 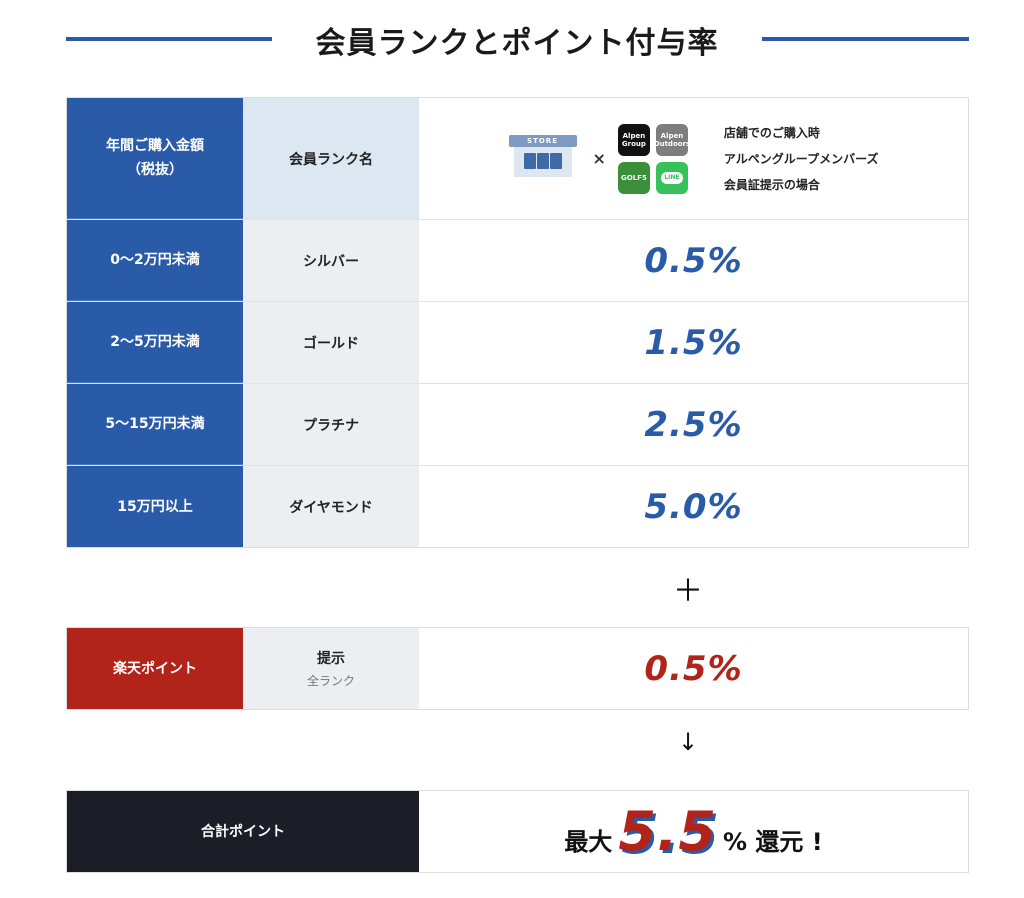 What do you see at coordinates (331, 260) in the screenshot?
I see `rank-name-cell: シルバー` at bounding box center [331, 260].